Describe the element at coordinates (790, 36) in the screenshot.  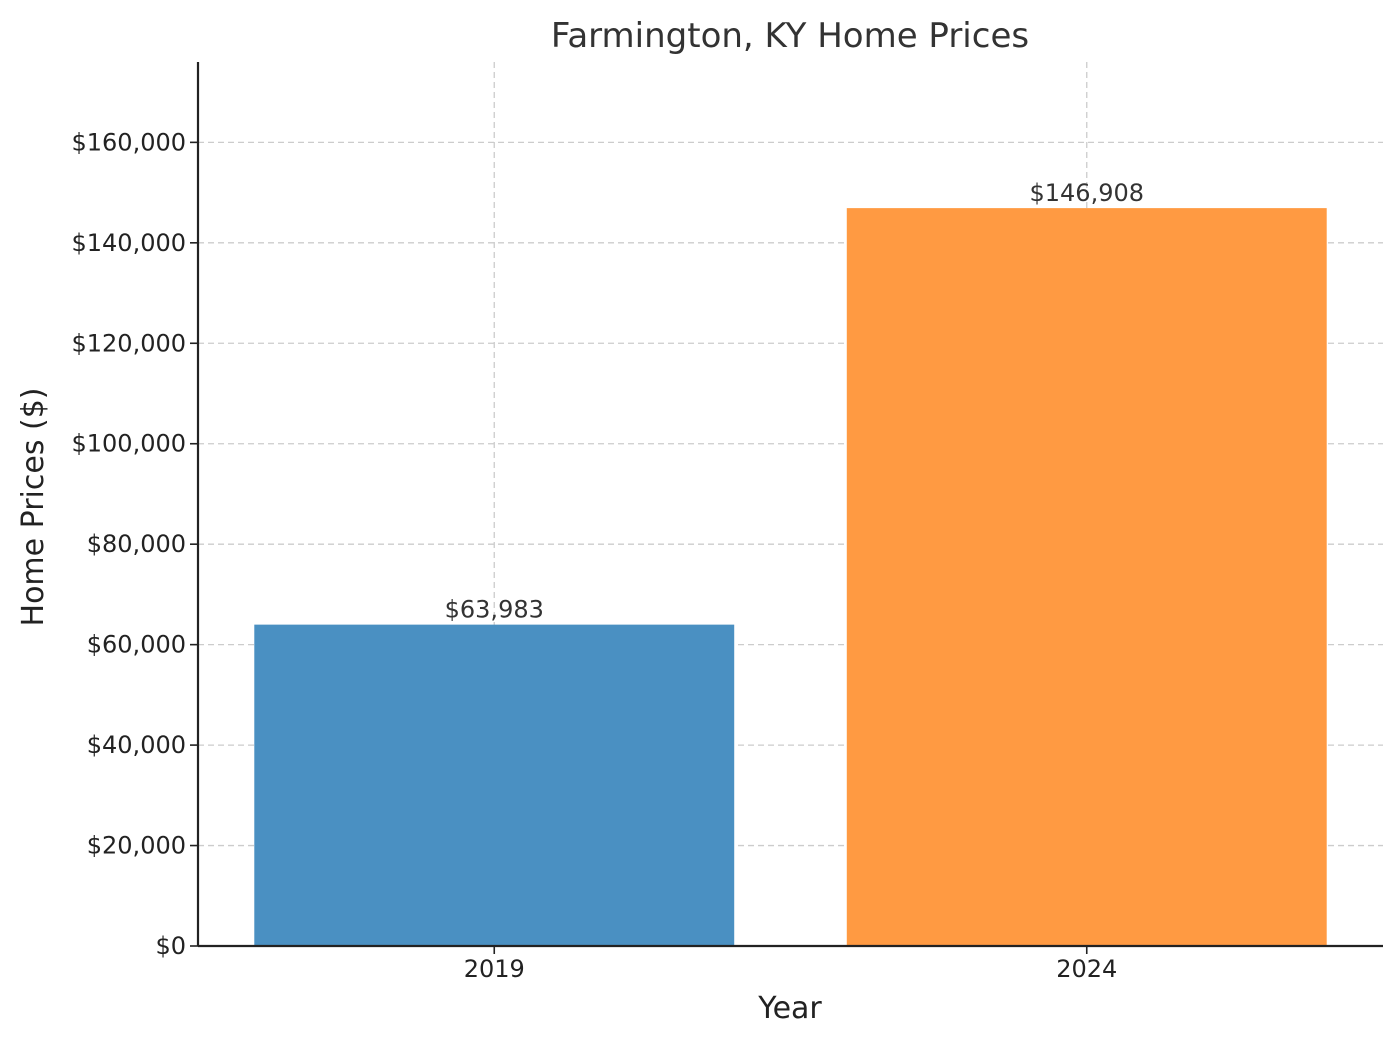
I see `chart-title: Farmington, KY Home Prices` at that location.